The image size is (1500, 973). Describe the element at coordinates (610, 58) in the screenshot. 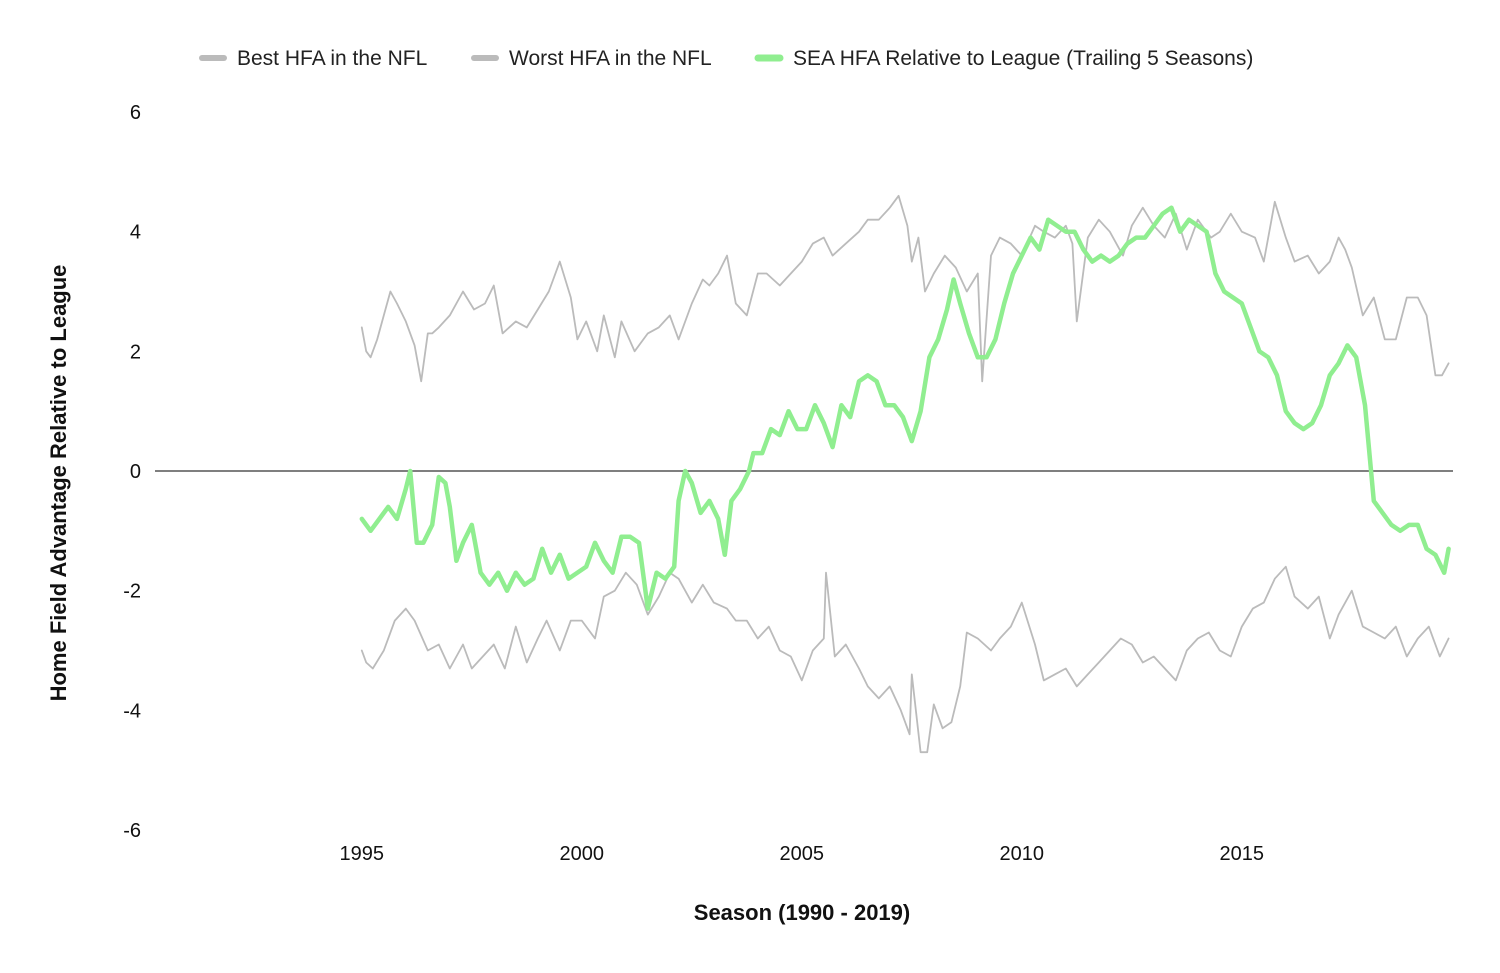

I see `legend-label: Worst HFA in the NFL` at that location.